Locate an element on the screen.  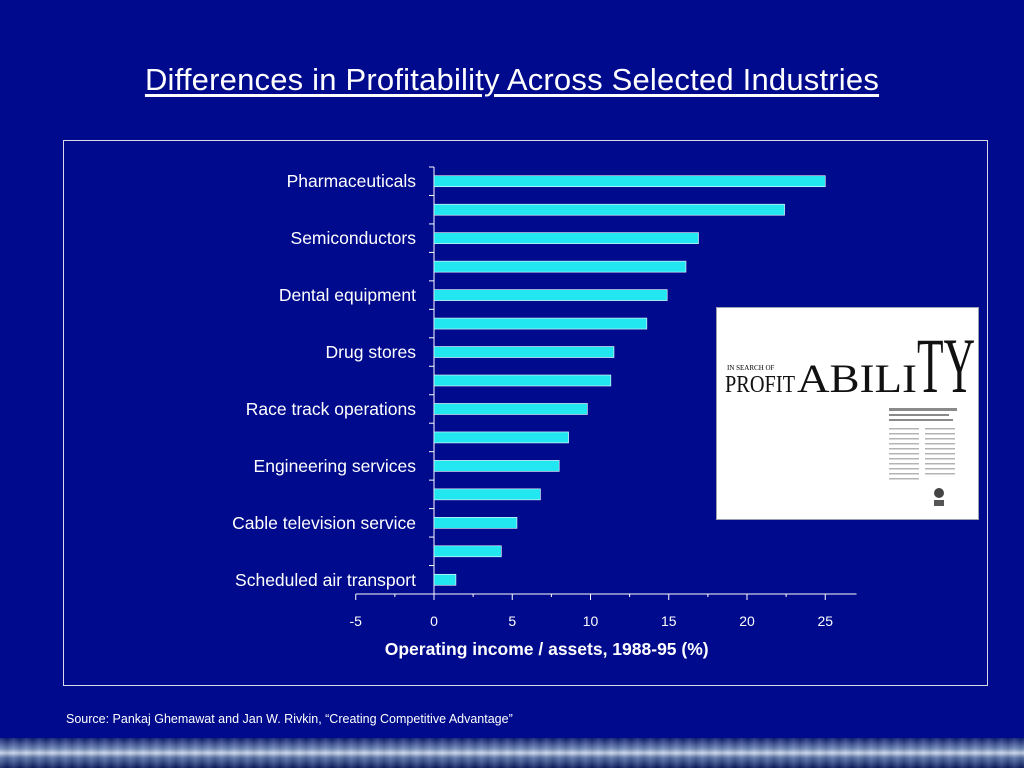
magazine-clipping-icon: IN SEARCH OF PROFIT ABILI TY is located at coordinates (847, 413).